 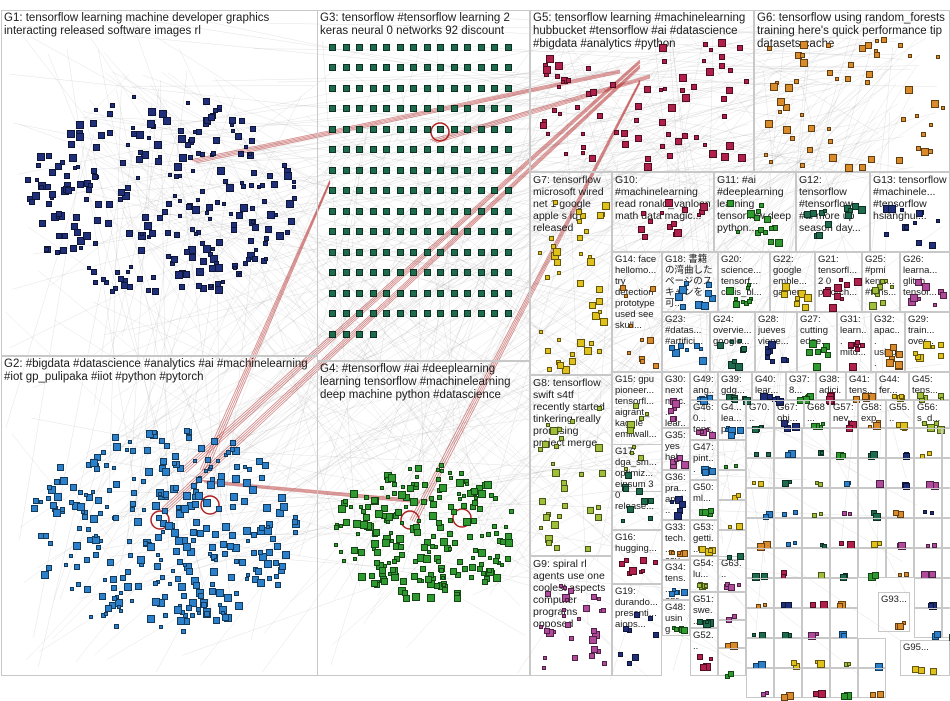 What do you see at coordinates (687, 350) in the screenshot?
I see `g23-node` at bounding box center [687, 350].